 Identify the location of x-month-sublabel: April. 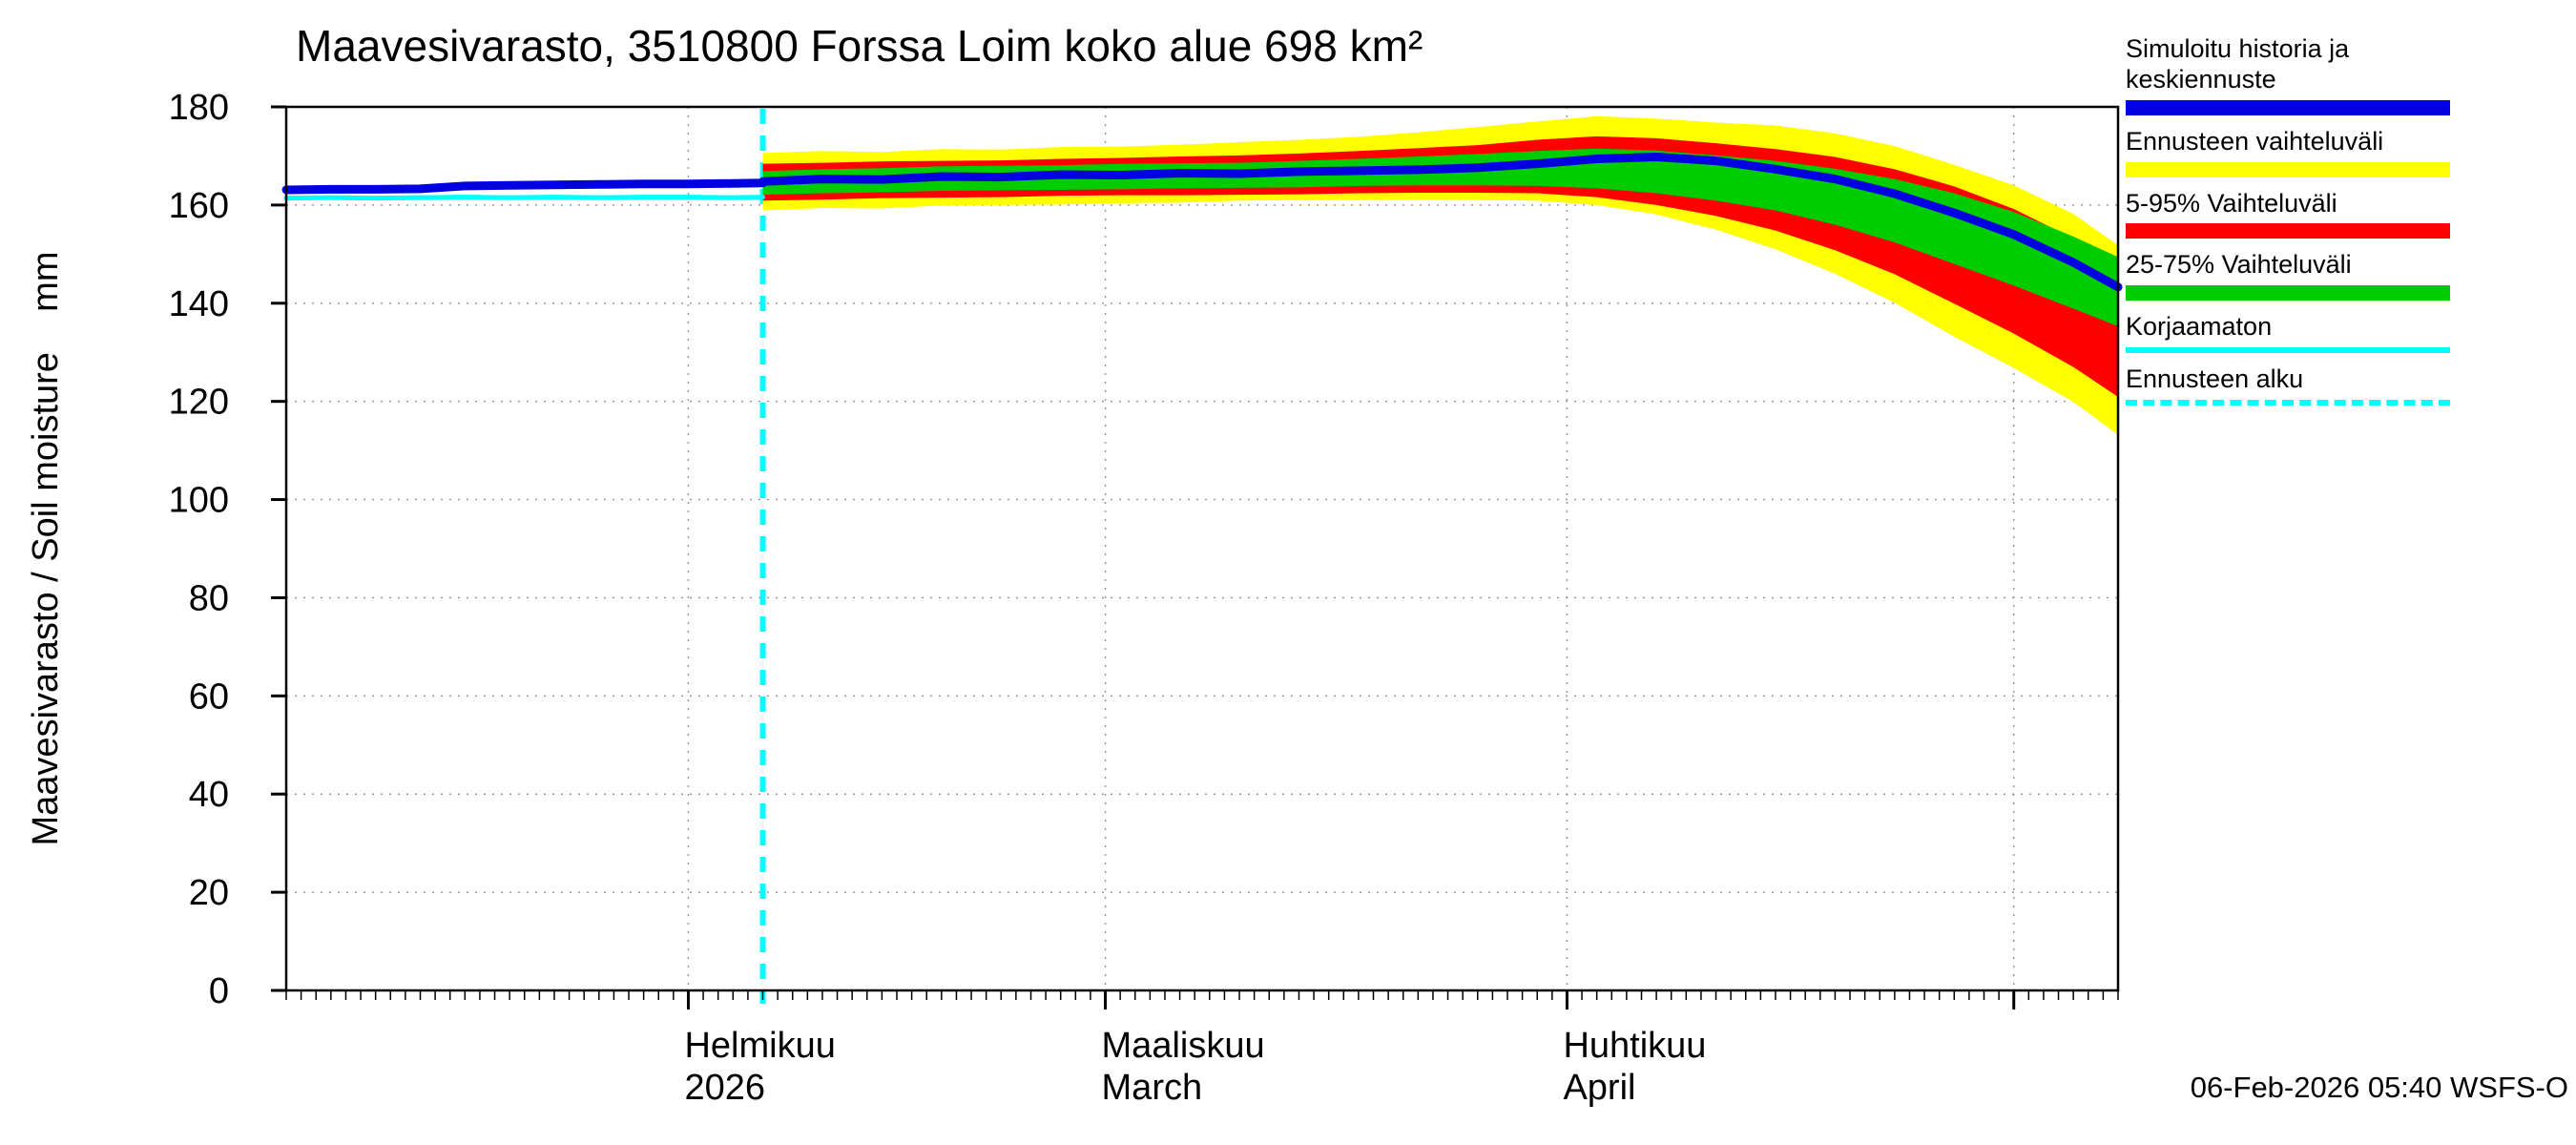
(1599, 1088).